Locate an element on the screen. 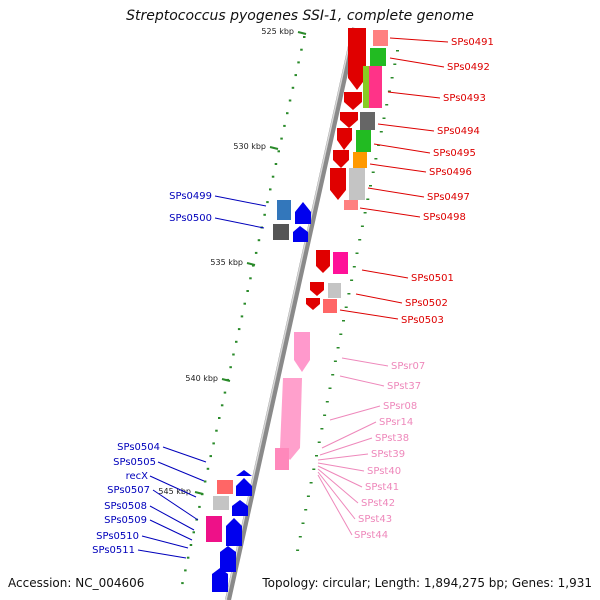 The height and width of the screenshot is (600, 600). rna-gene-arrows is located at coordinates (292, 401).